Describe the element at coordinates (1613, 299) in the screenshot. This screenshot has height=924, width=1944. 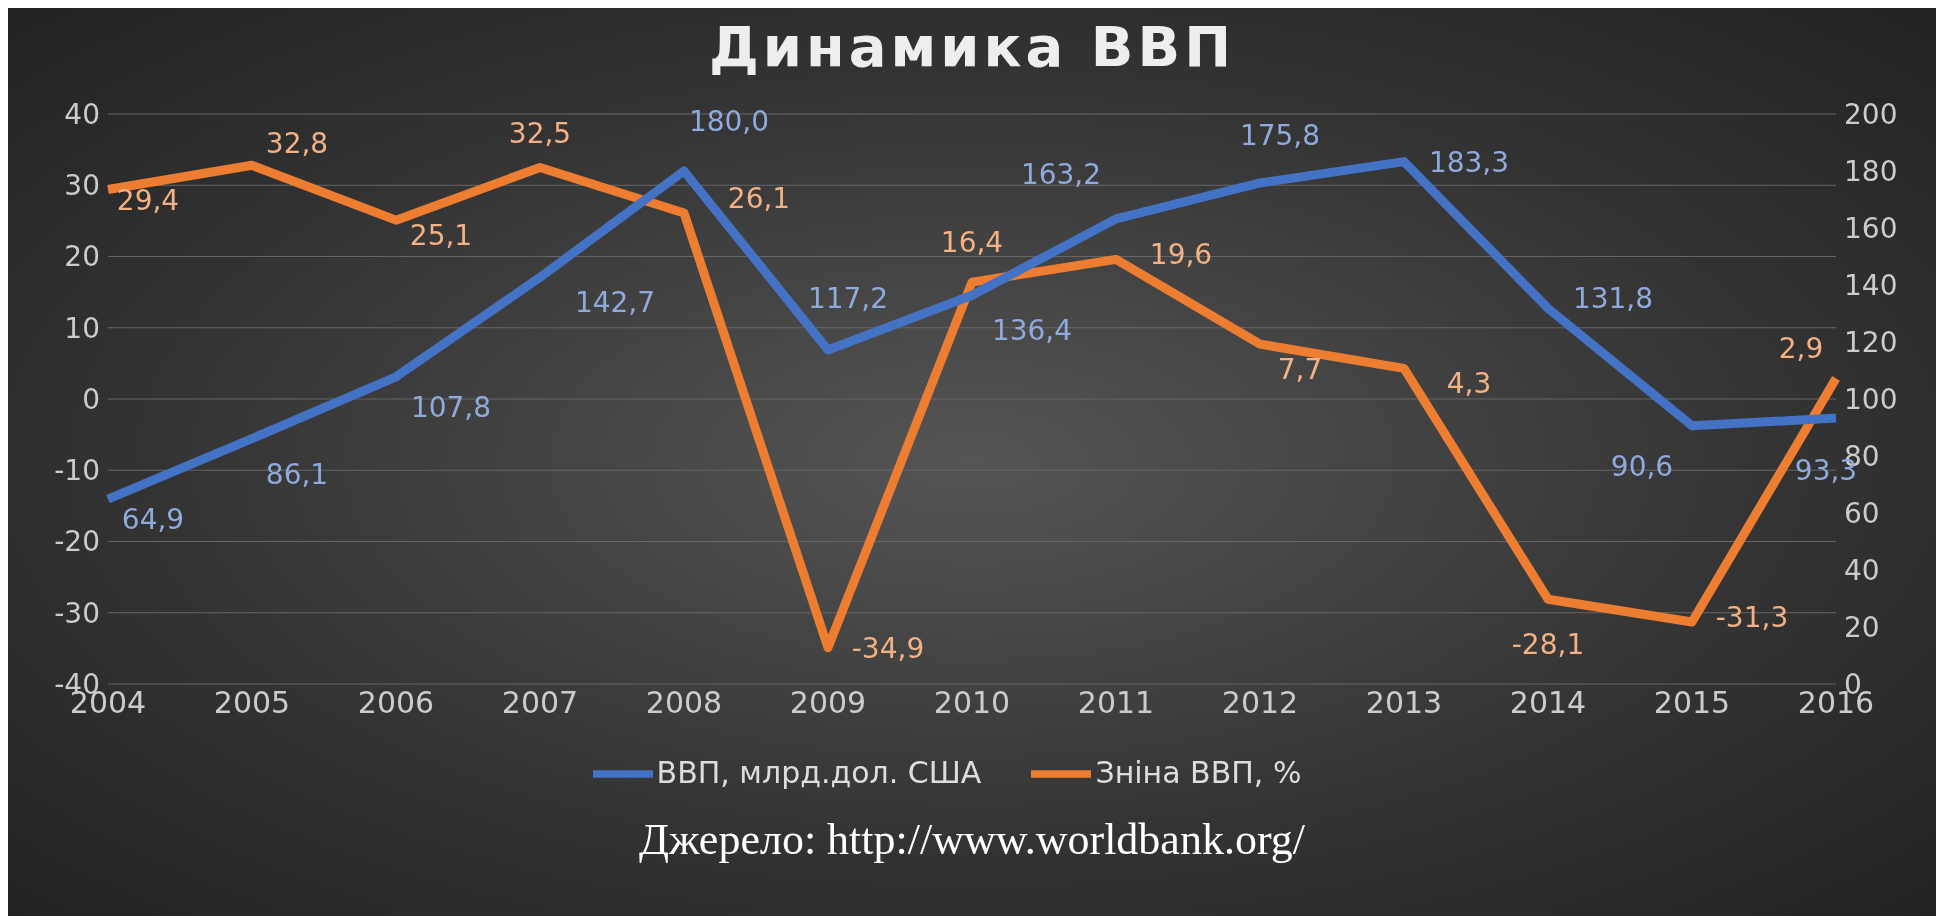
I see `data-label: 131,8` at that location.